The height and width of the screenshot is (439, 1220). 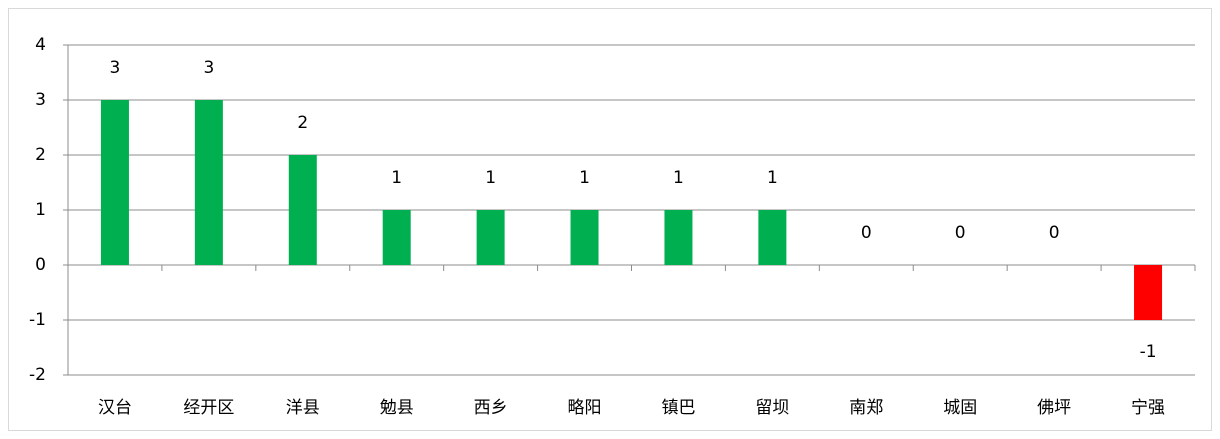 I want to click on x-tick-label: 略阳, so click(x=585, y=408).